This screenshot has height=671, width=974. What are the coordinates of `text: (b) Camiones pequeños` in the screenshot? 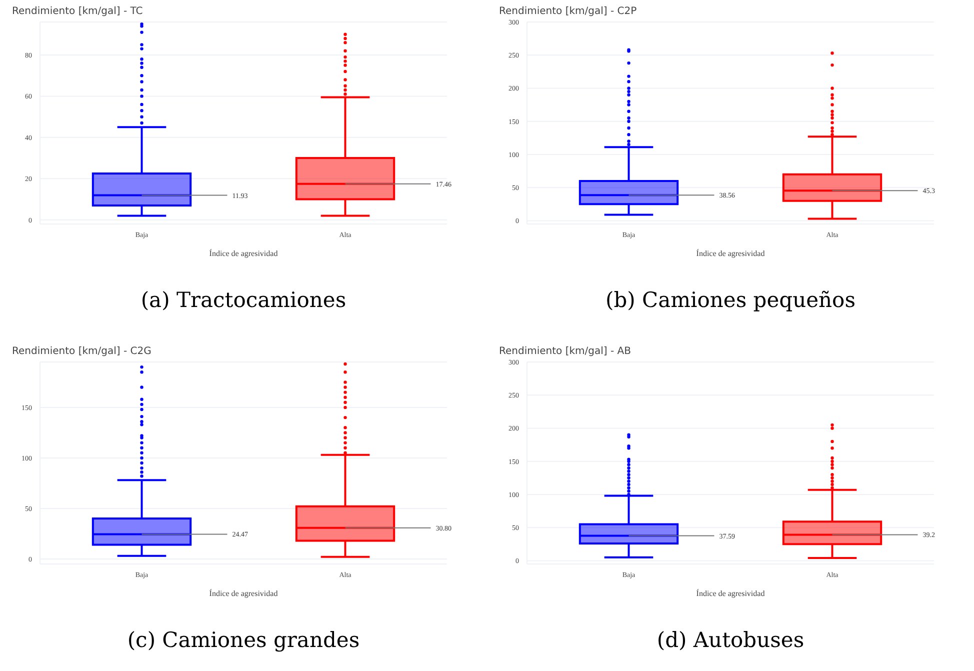 It's located at (730, 300).